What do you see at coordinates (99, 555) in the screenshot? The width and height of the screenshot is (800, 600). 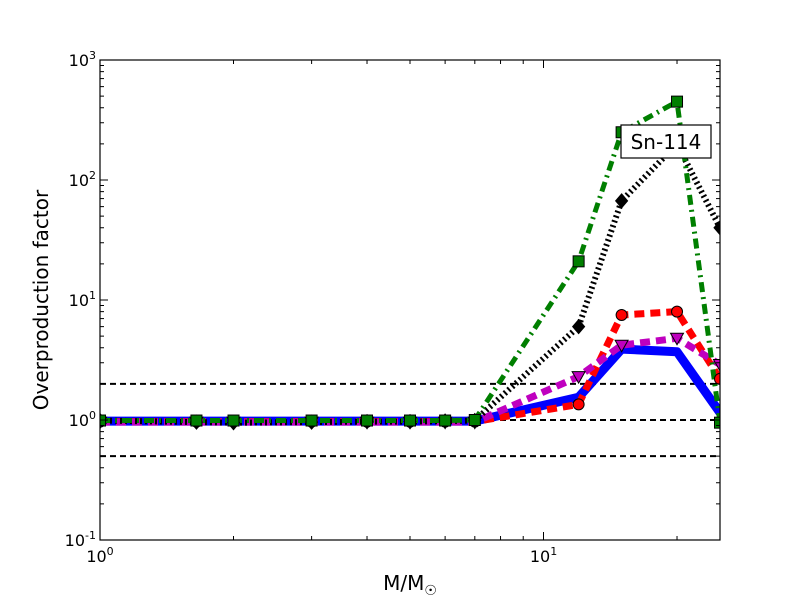 I see `x-tick-label: 10⁰` at bounding box center [99, 555].